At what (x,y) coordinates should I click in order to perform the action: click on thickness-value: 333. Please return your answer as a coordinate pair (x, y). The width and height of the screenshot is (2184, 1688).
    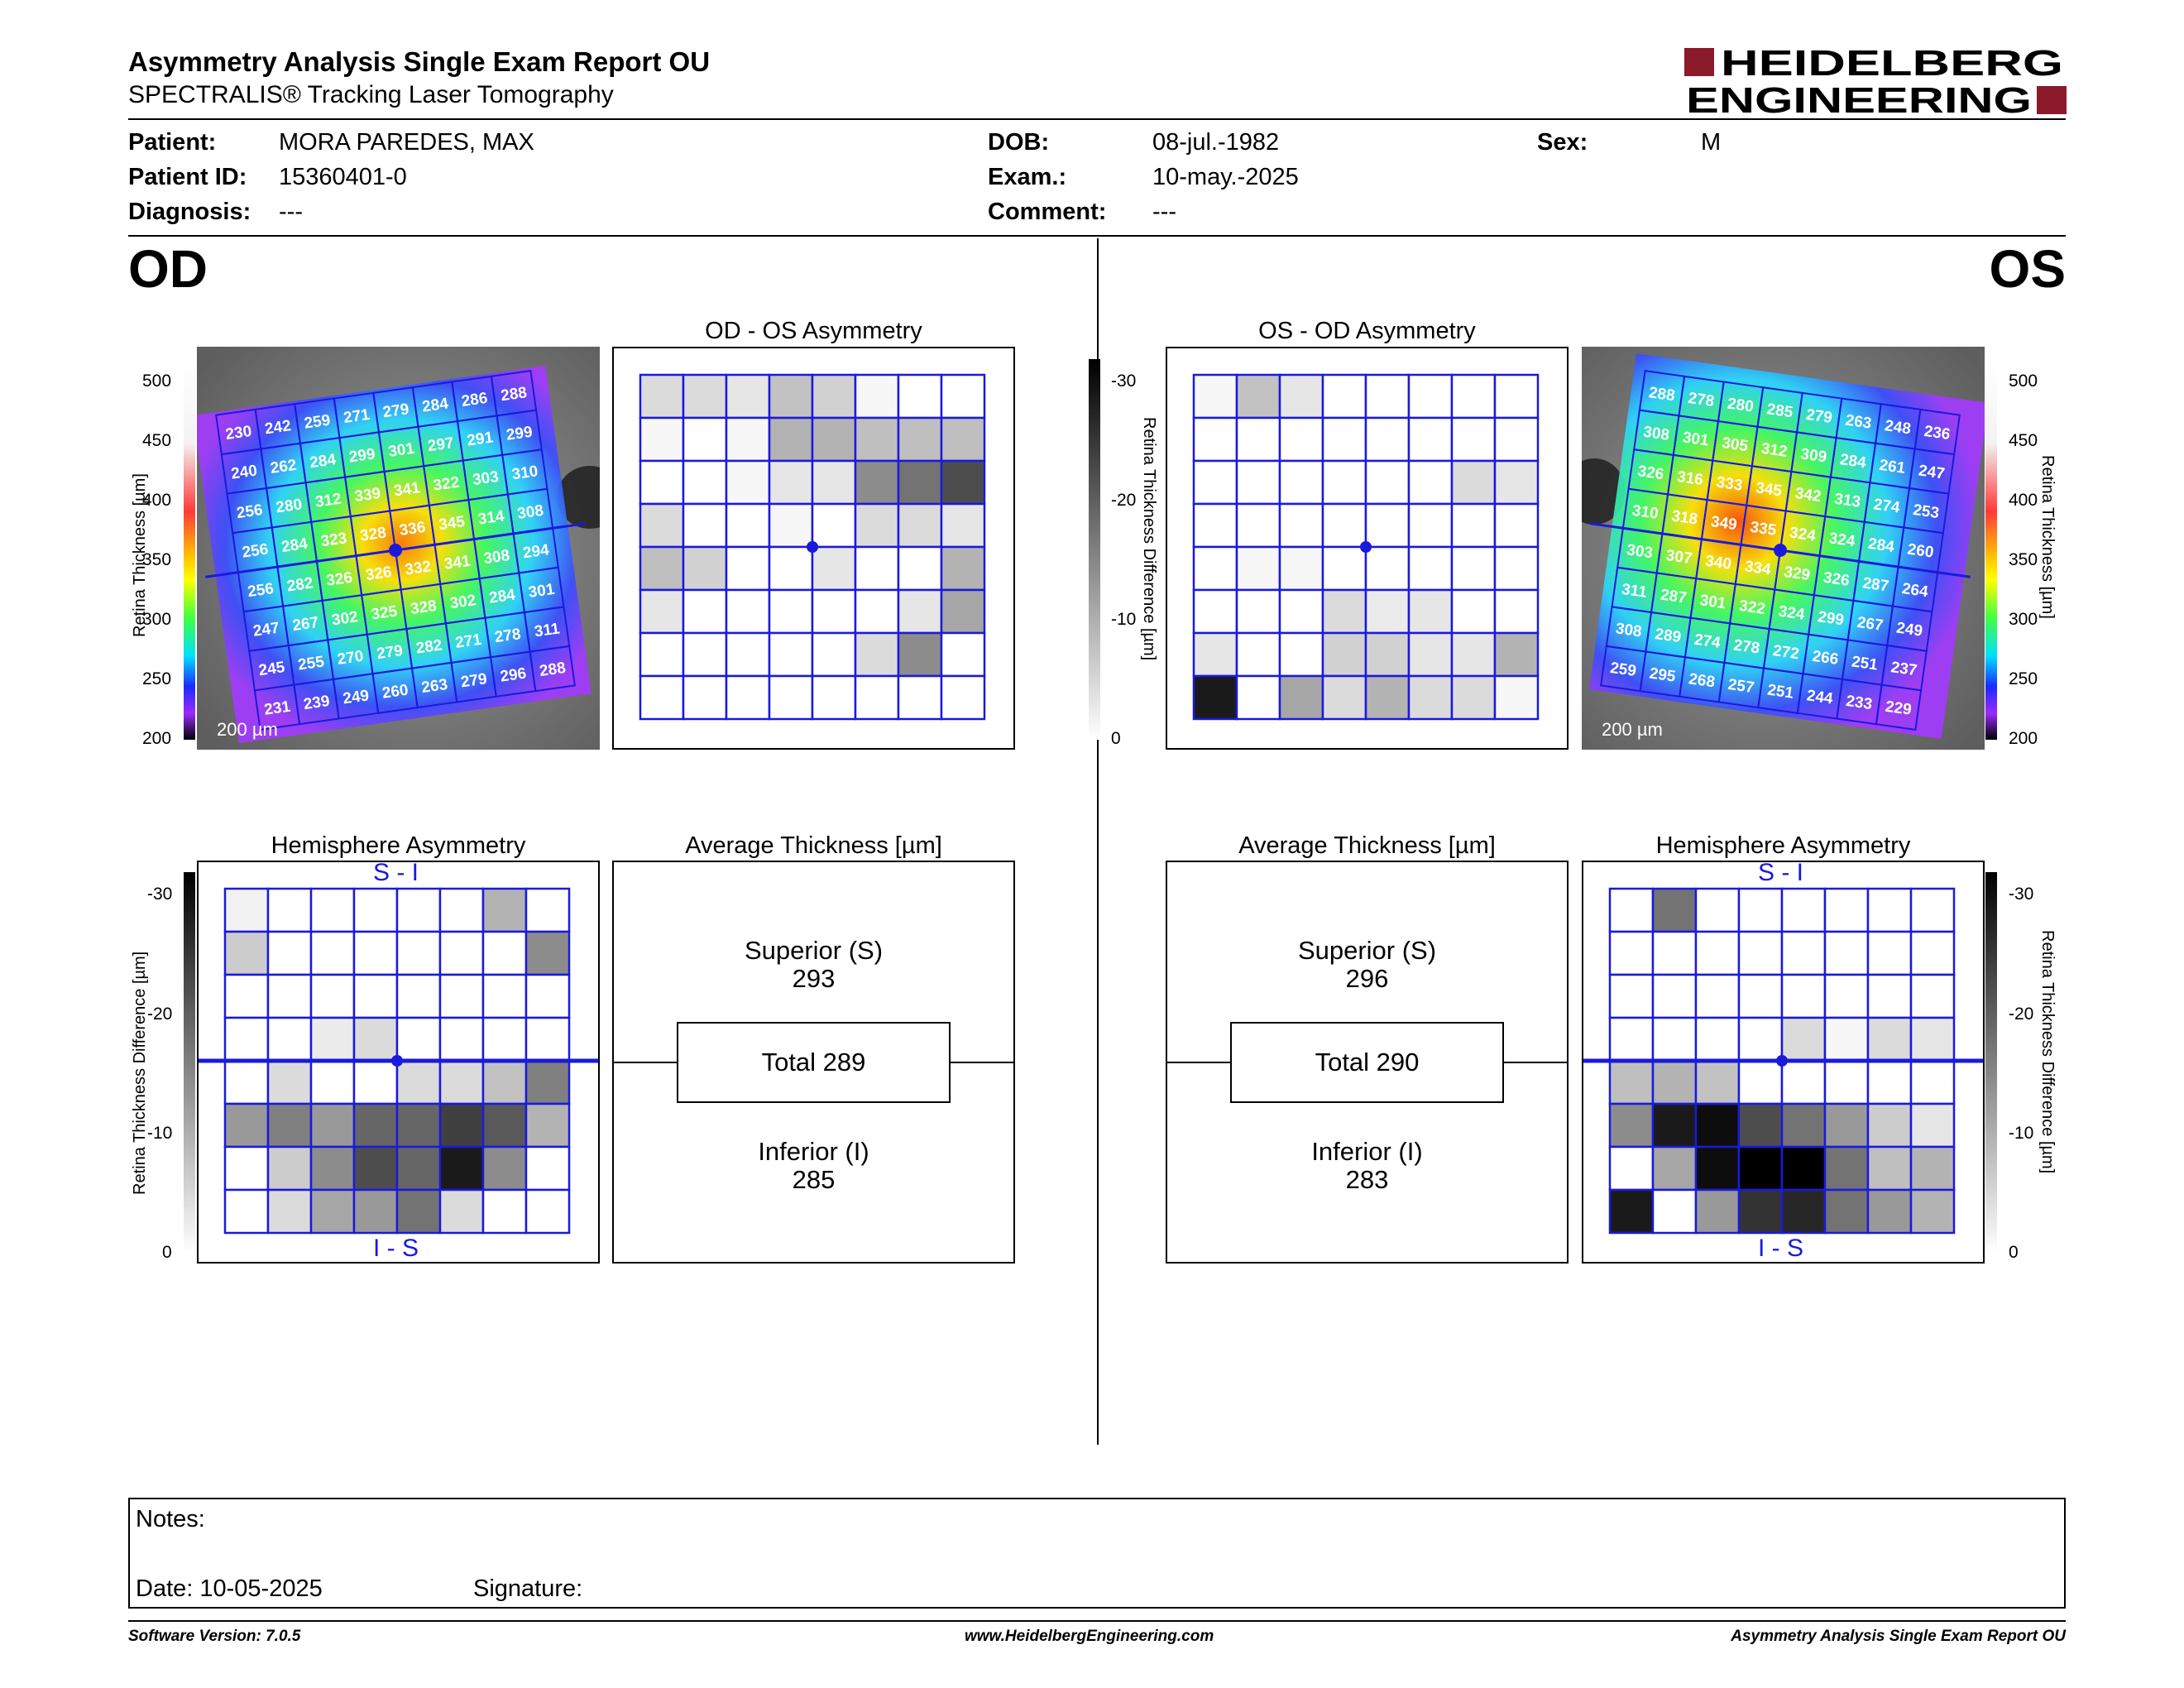
    Looking at the image, I should click on (1729, 484).